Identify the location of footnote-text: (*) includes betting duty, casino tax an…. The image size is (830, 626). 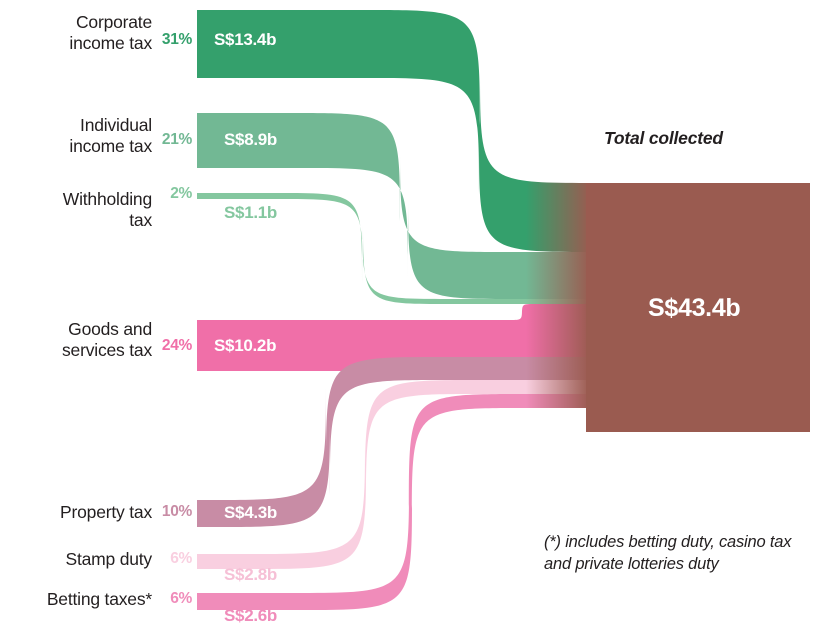
(668, 553).